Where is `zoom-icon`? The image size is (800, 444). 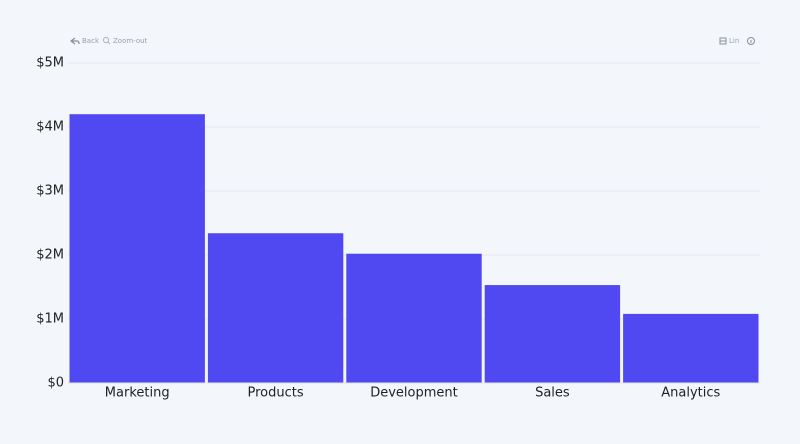 zoom-icon is located at coordinates (106, 40).